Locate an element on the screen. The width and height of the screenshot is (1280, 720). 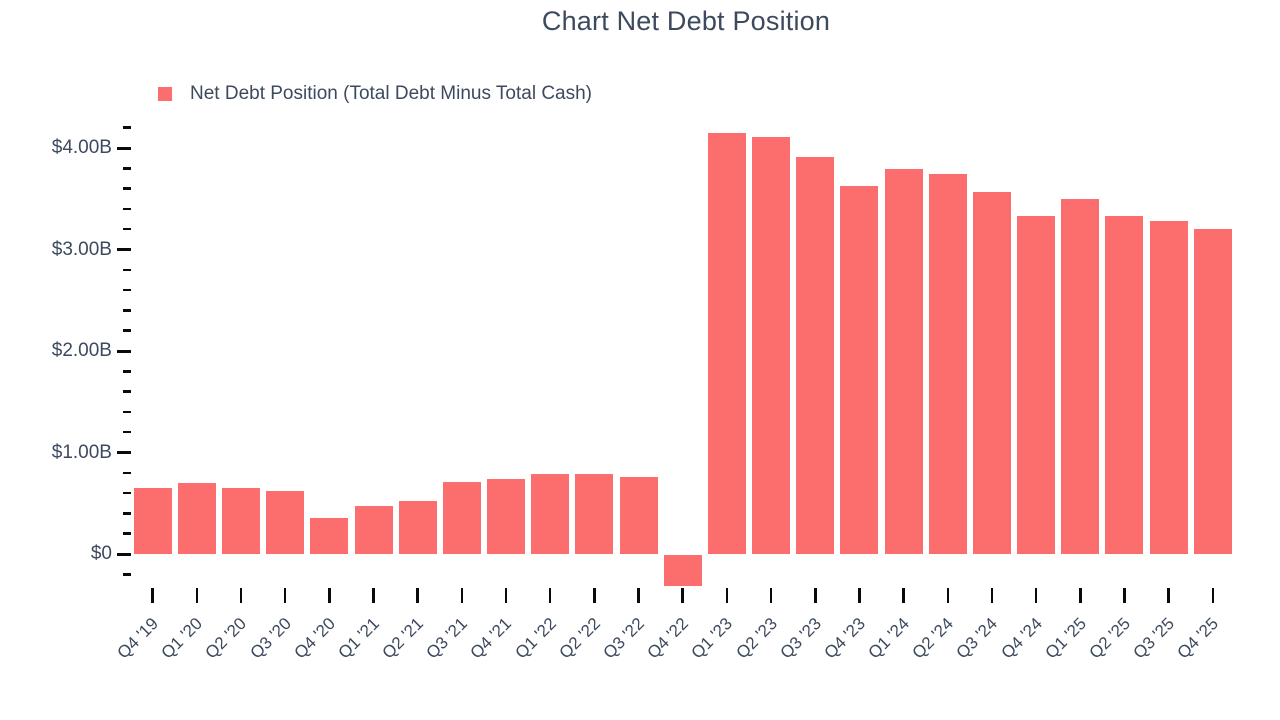
x-axis-label: Q1 '25 is located at coordinates (1065, 638).